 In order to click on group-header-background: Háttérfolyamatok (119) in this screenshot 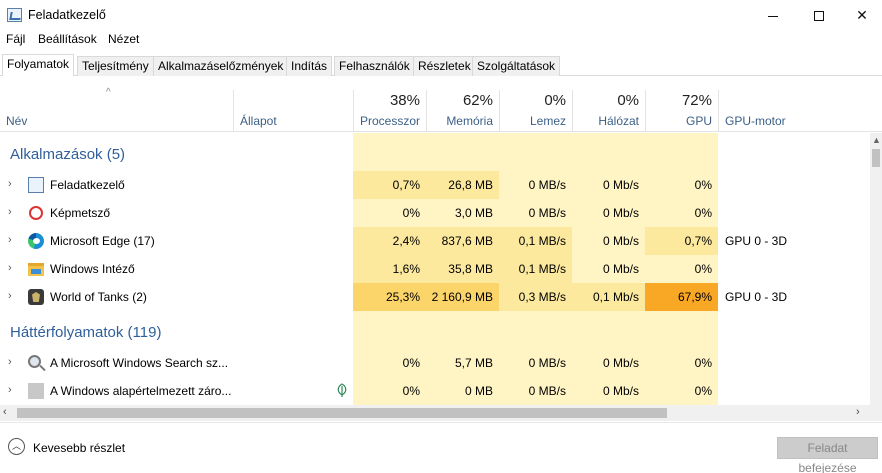, I will do `click(86, 332)`.